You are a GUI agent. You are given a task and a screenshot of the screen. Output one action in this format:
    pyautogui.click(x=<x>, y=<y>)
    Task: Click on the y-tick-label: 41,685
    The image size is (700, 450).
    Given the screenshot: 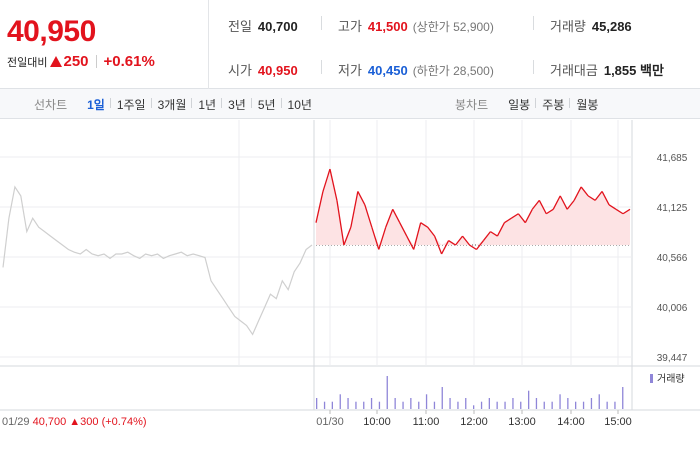 What is the action you would take?
    pyautogui.click(x=672, y=158)
    